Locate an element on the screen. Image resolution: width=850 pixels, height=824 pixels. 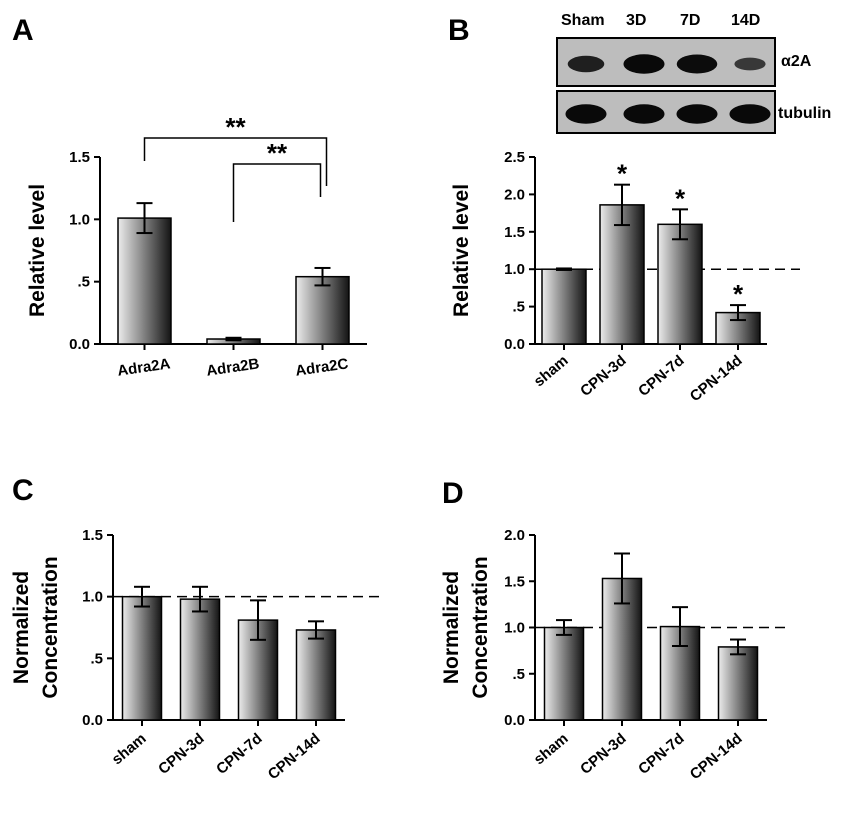
western-blot: Sham 3D 7D 14D α2A tubulin is located at coordinates (693, 73).